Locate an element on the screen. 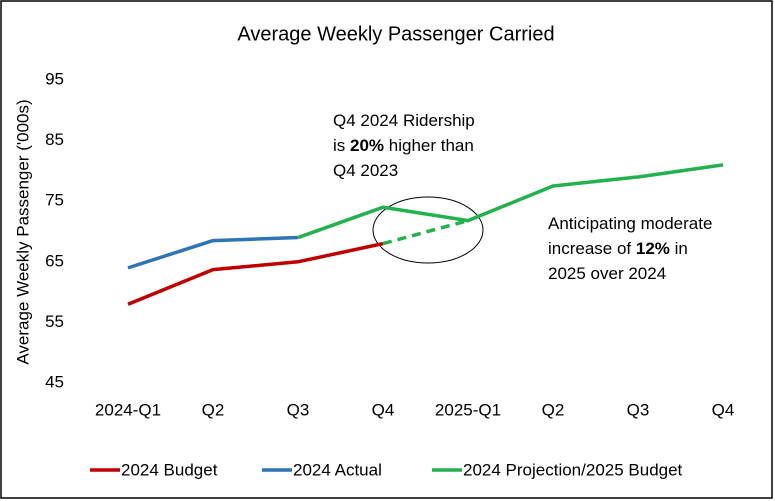  annotation-run: 2025 over 2024 is located at coordinates (607, 273).